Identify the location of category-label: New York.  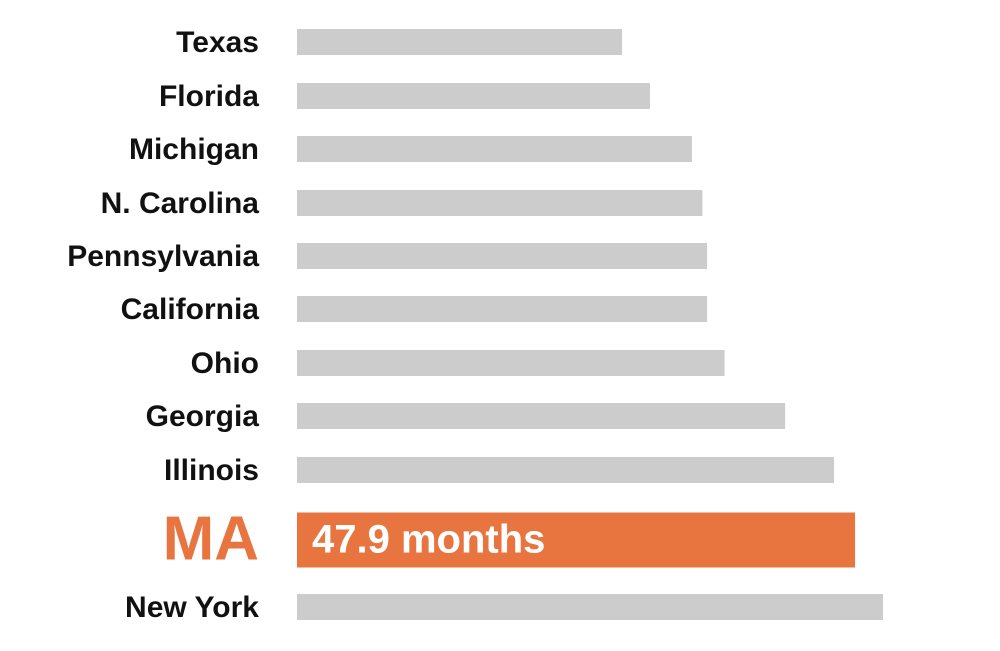
(192, 607).